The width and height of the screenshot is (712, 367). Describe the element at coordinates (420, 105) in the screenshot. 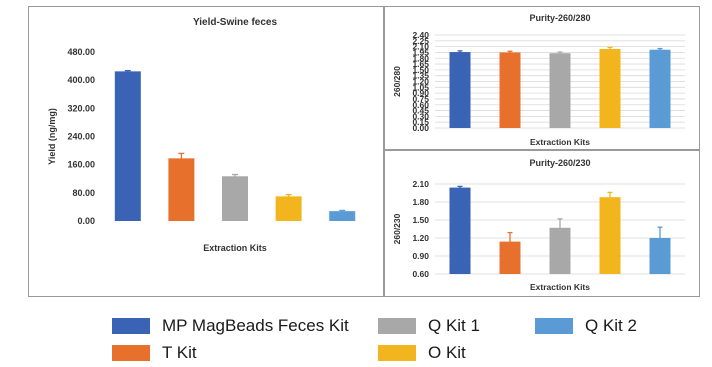

I see `purity-260-280-ytick-label: 0.60` at that location.